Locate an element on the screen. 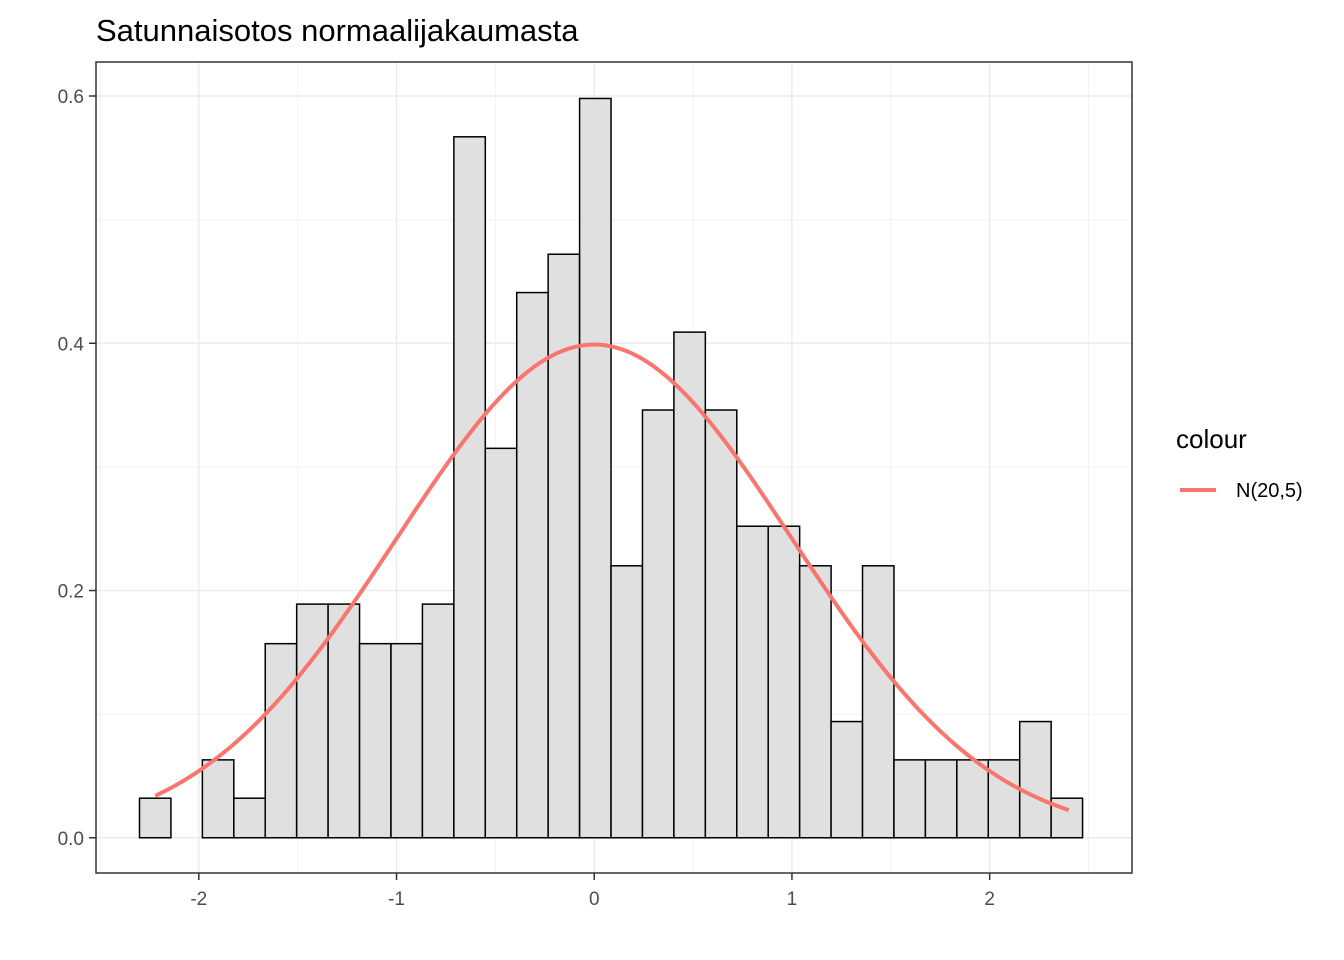 The height and width of the screenshot is (960, 1344). y-tick-label: 0.4 is located at coordinates (71, 344).